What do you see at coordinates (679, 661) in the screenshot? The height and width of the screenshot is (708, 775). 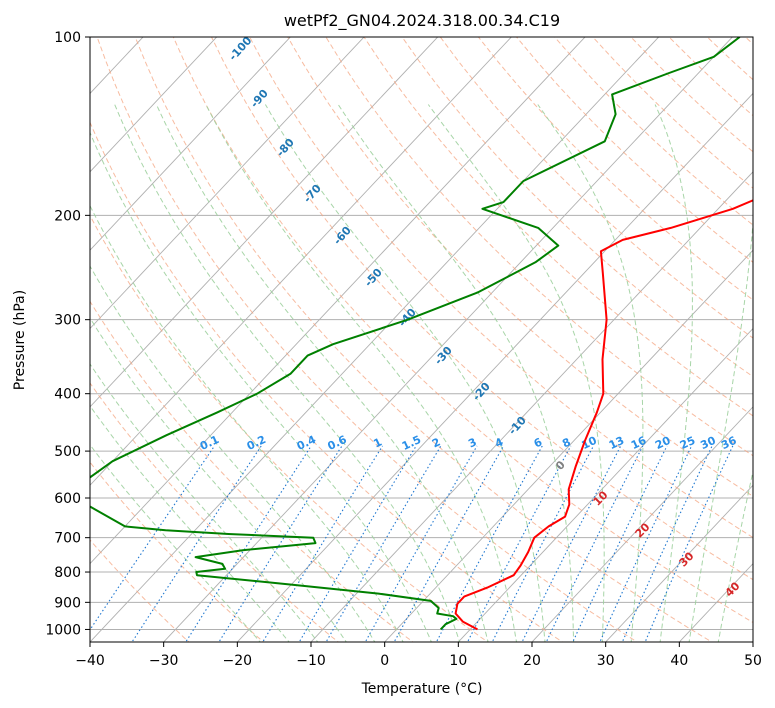 I see `x-tick-label: 40` at bounding box center [679, 661].